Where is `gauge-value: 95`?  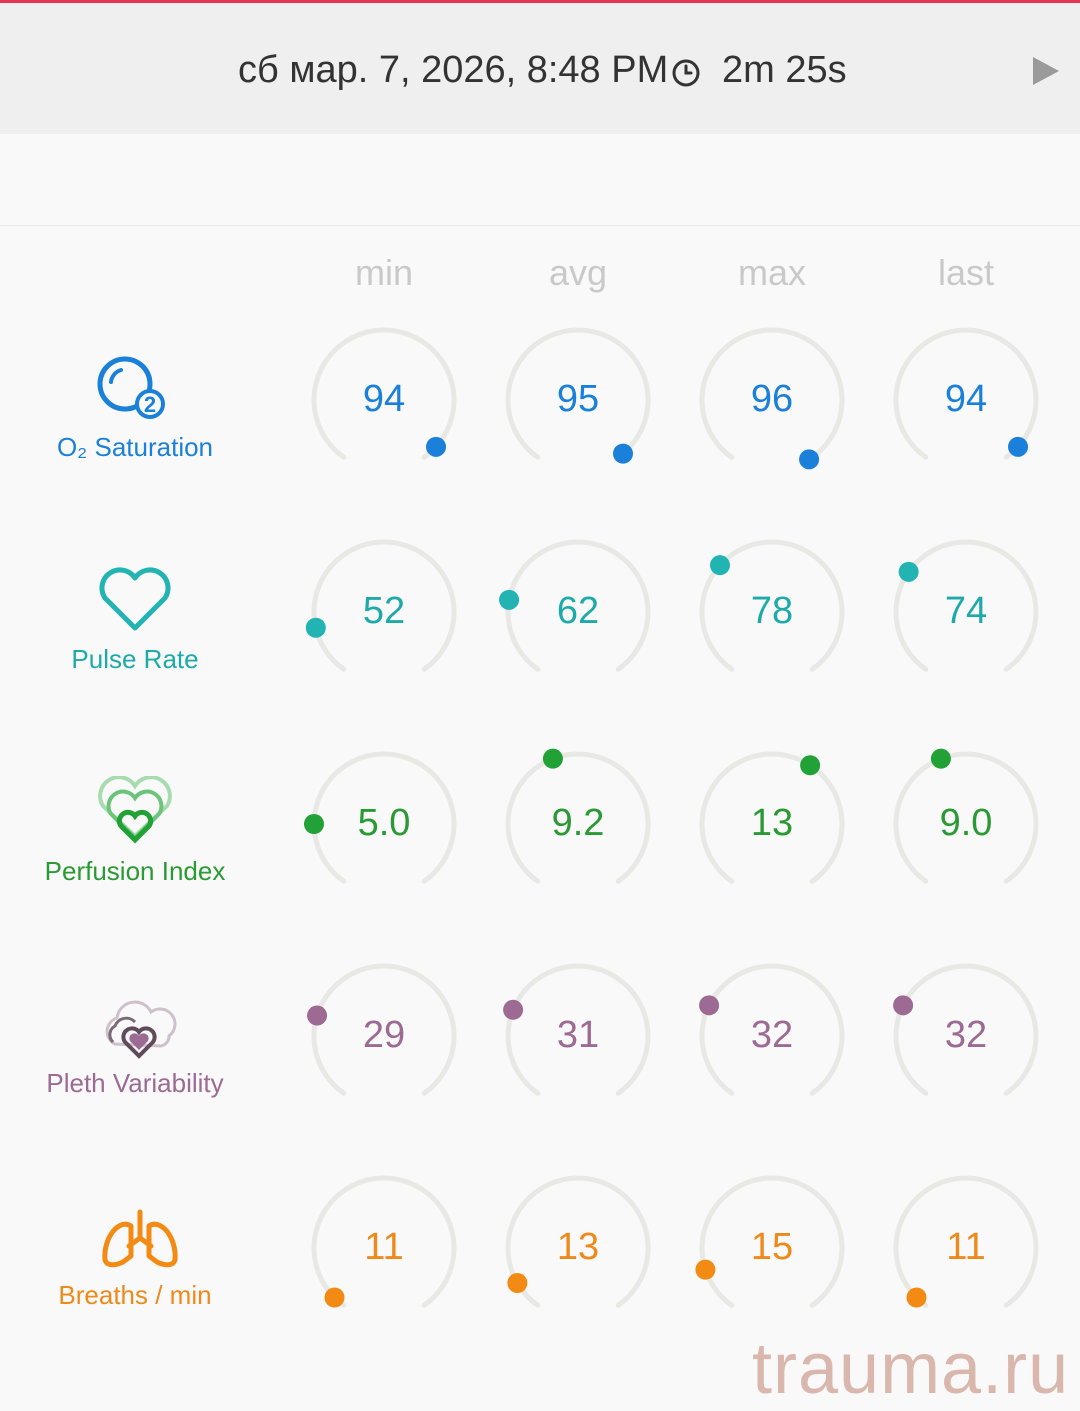
gauge-value: 95 is located at coordinates (578, 399).